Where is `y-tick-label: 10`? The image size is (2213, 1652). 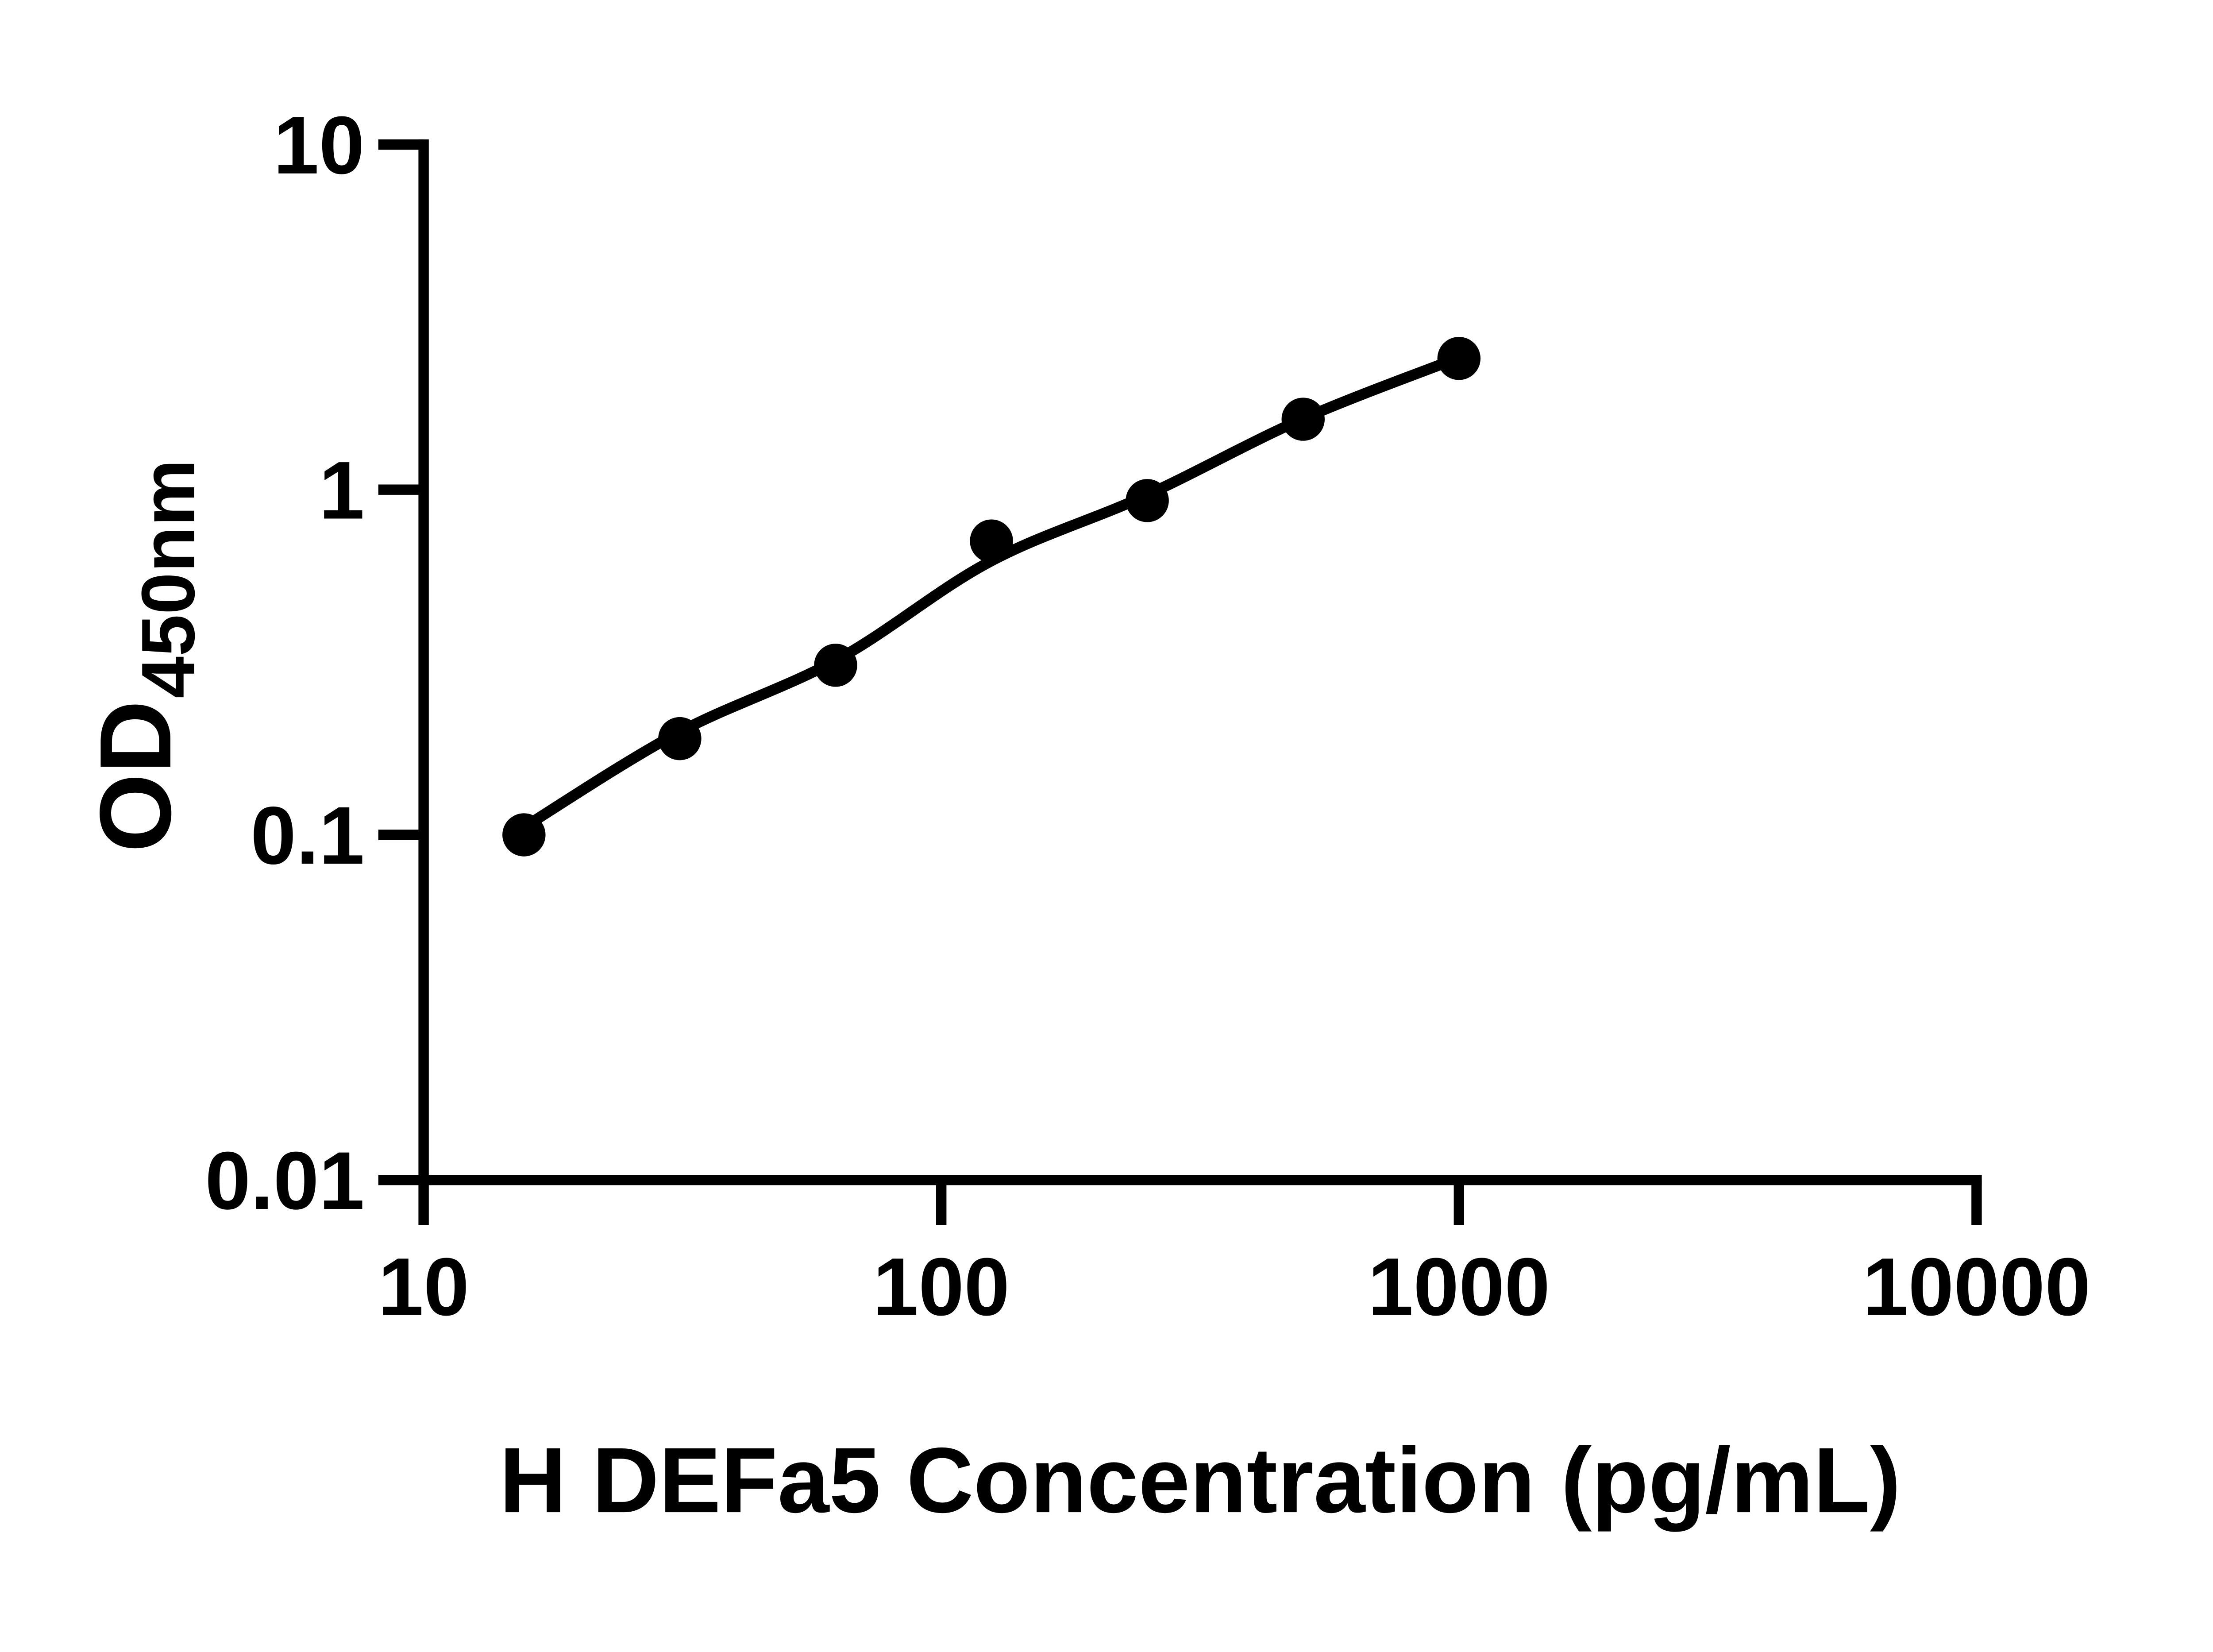 y-tick-label: 10 is located at coordinates (319, 145).